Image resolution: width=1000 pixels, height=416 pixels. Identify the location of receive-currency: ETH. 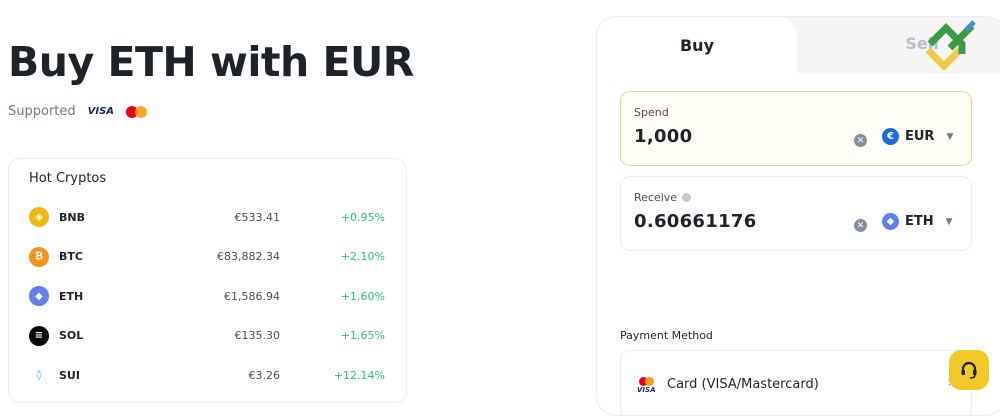
(919, 221).